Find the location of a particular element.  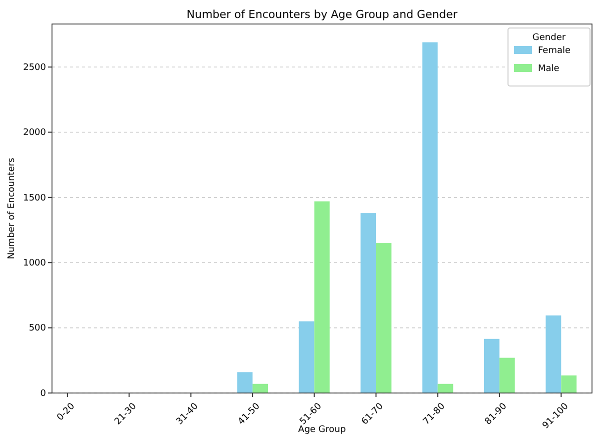

y-tick-label: 0 is located at coordinates (43, 393).